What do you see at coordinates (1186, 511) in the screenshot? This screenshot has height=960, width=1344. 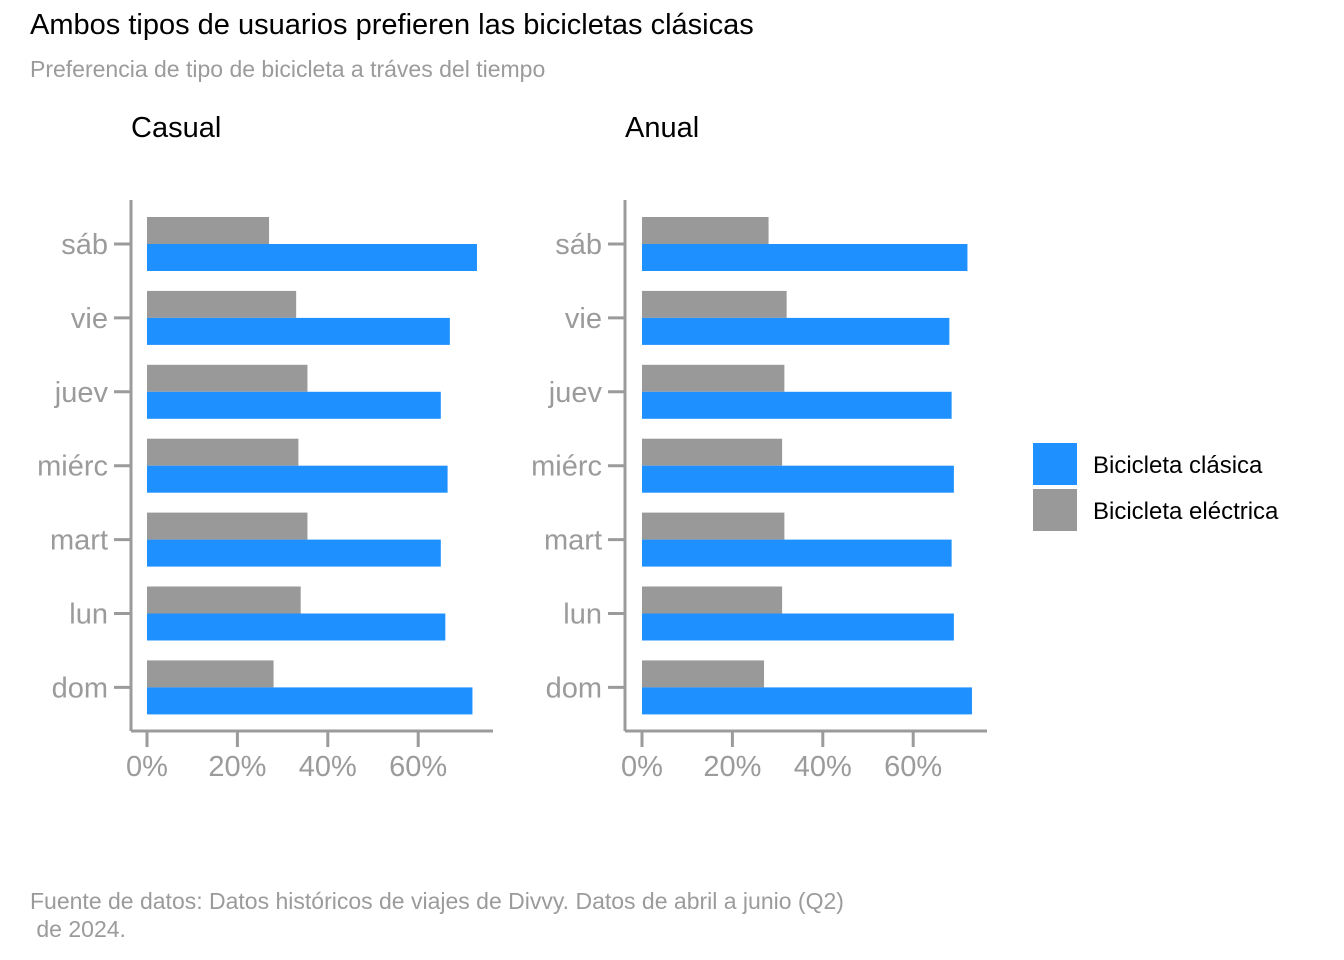 I see `legend-label-electrica: Bicicleta eléctrica` at bounding box center [1186, 511].